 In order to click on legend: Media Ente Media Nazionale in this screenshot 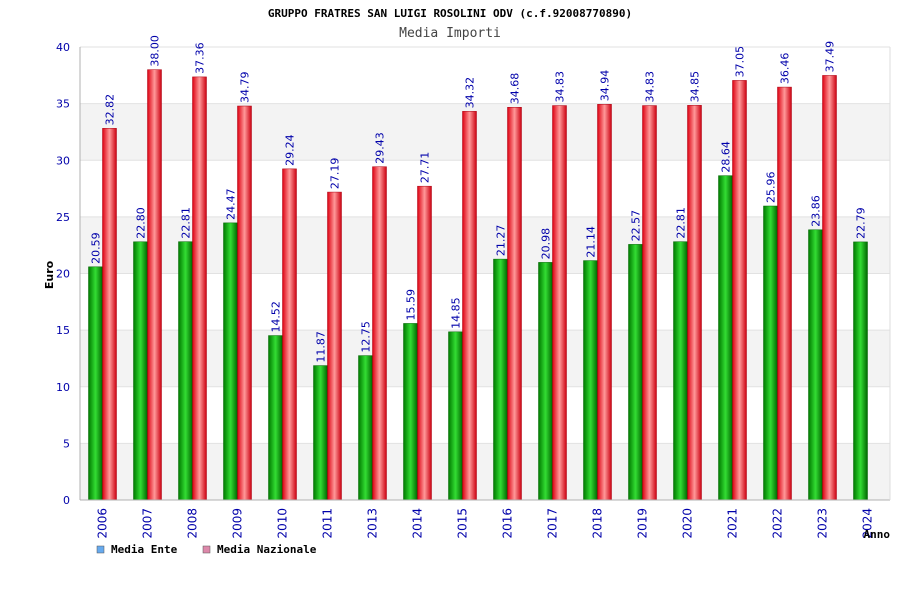, I will do `click(206, 549)`.